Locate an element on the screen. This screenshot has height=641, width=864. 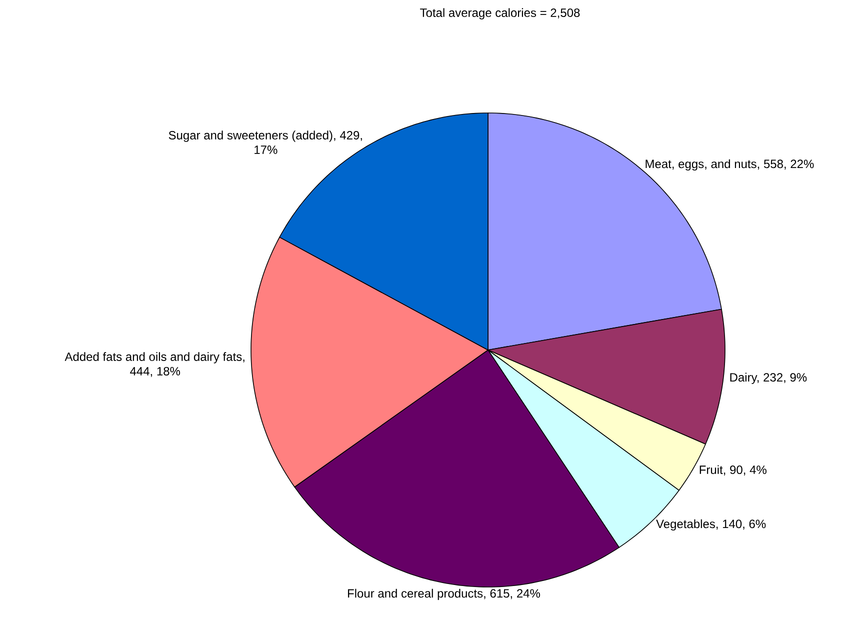
slice-label: Flour and cereal products, 615, 24% is located at coordinates (444, 594).